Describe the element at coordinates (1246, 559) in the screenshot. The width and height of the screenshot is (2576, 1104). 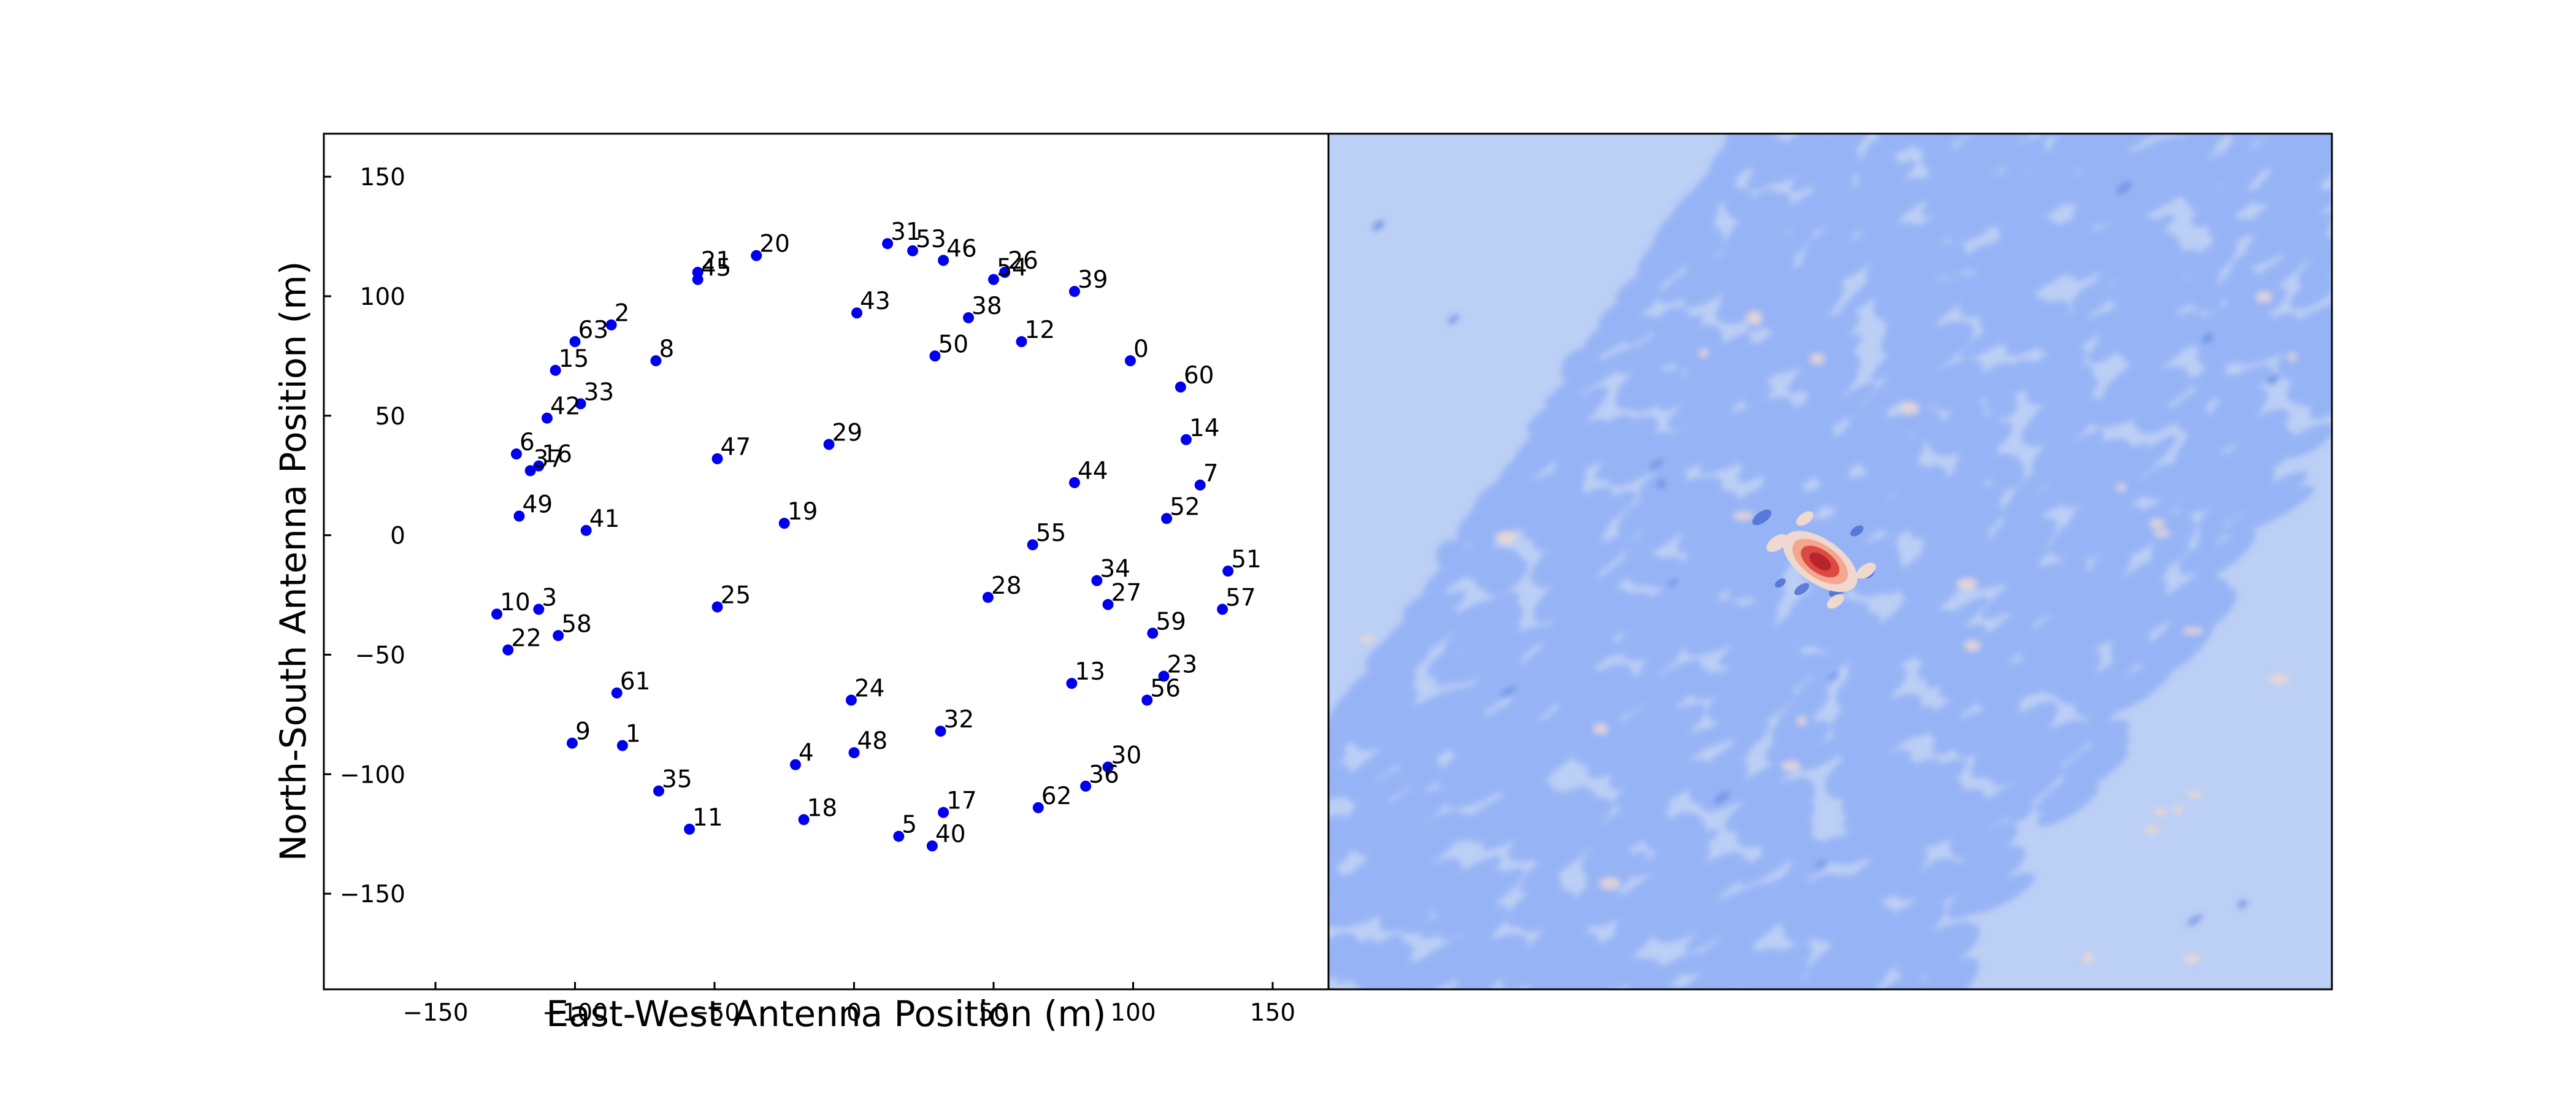
I see `antenna-label: 51` at that location.